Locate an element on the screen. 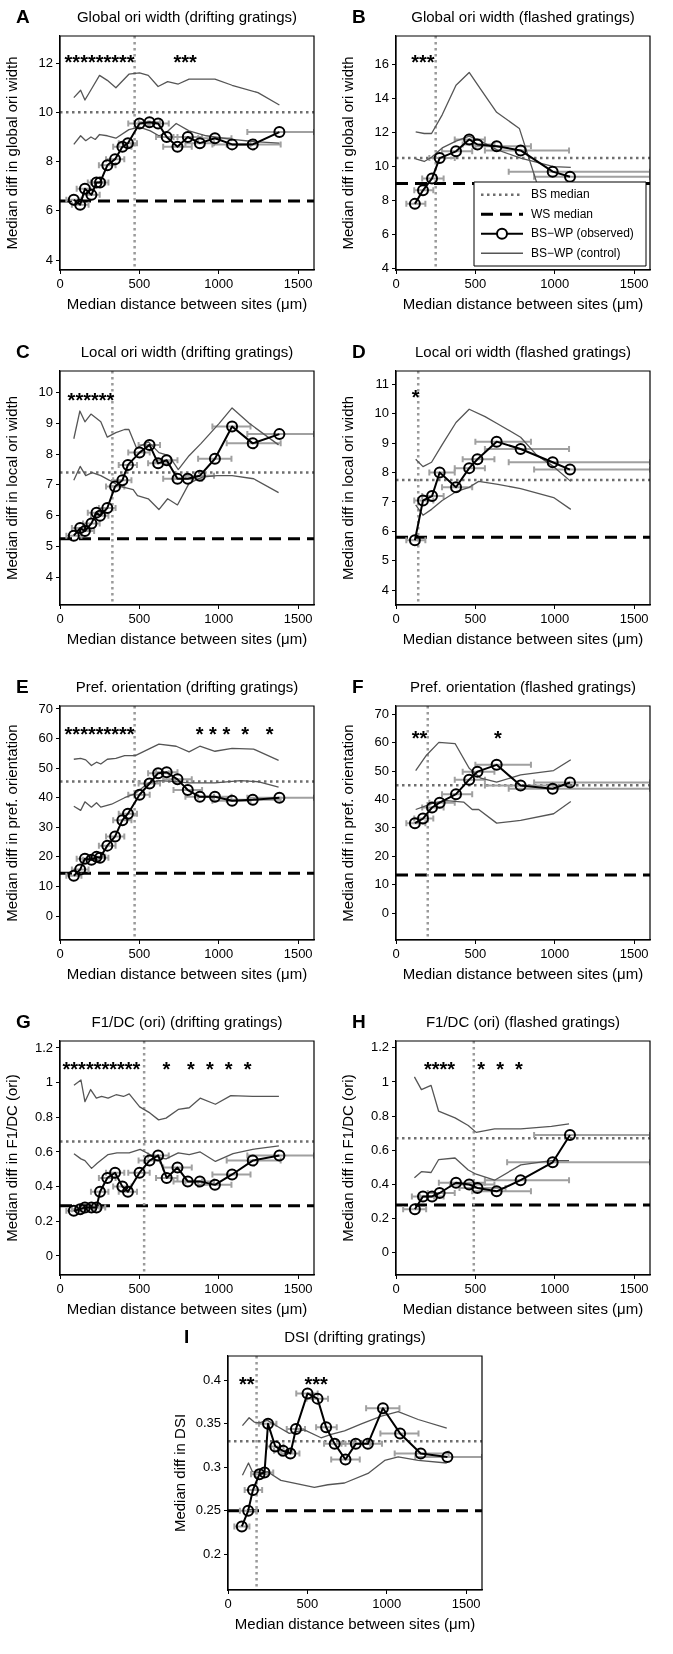 Image resolution: width=673 pixels, height=1654 pixels. y-tick-label: 40 is located at coordinates (381, 799).